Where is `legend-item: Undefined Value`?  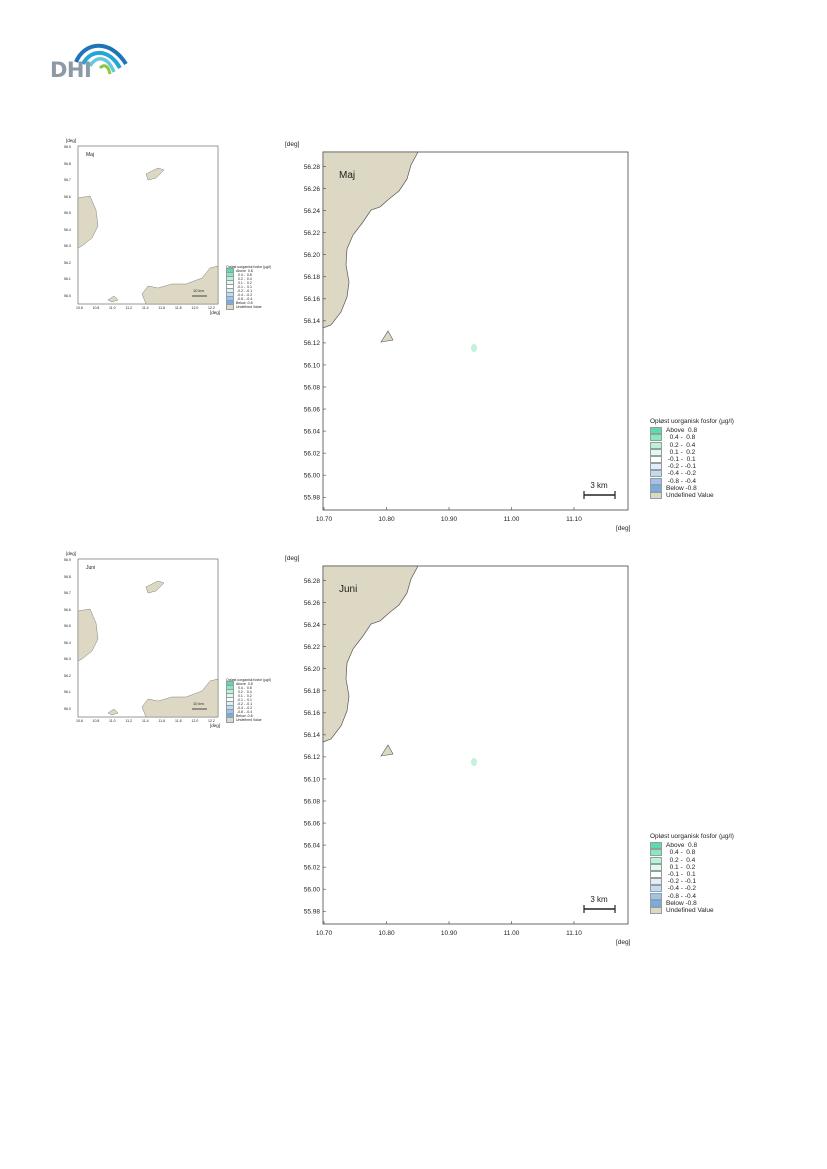
legend-item: Undefined Value is located at coordinates (710, 495).